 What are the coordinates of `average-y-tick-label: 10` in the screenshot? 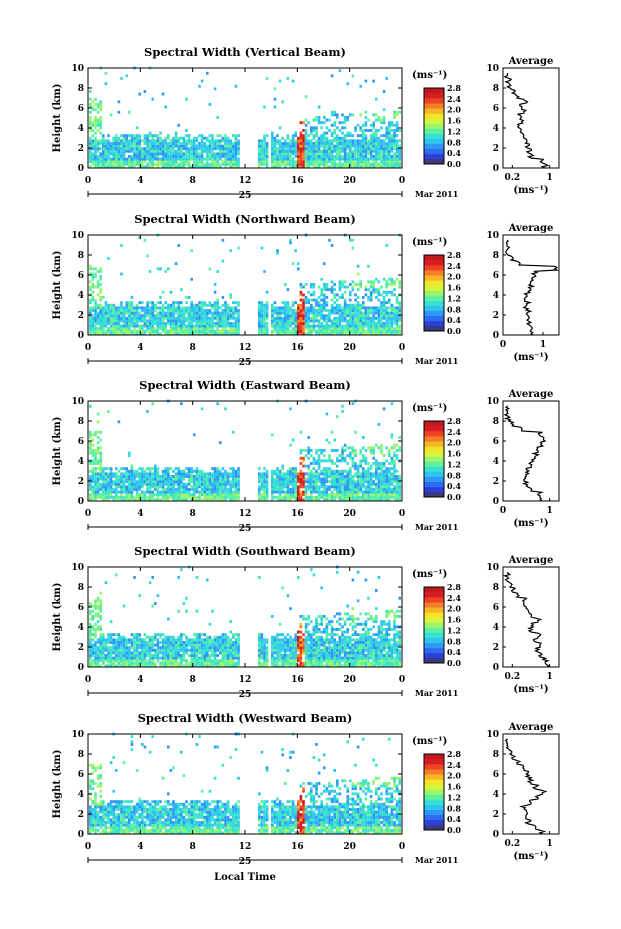 It's located at (492, 69).